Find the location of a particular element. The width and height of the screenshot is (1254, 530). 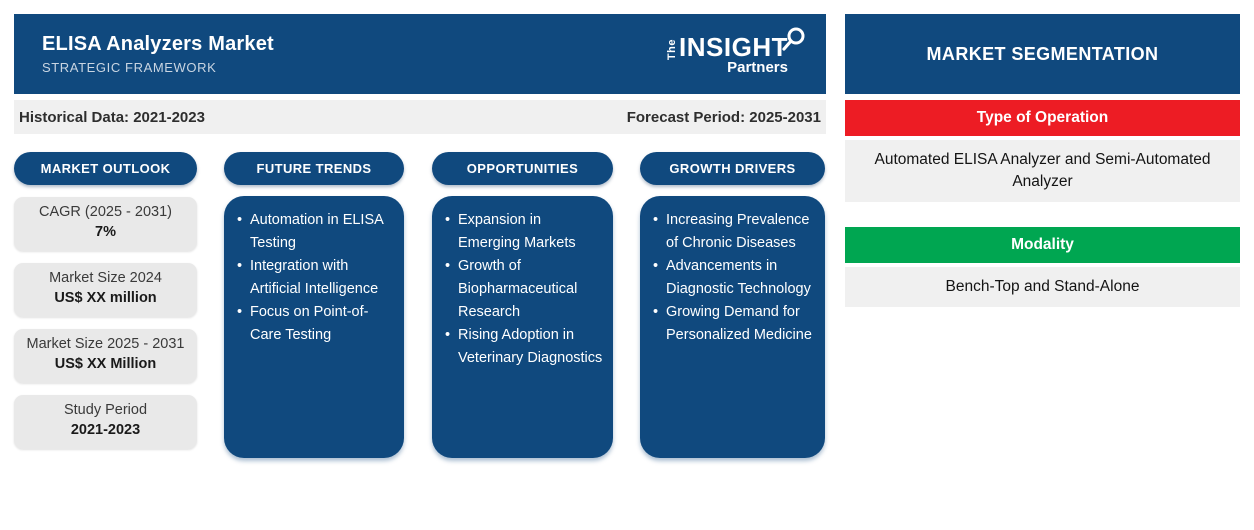

logo-the-text: The is located at coordinates (672, 50).